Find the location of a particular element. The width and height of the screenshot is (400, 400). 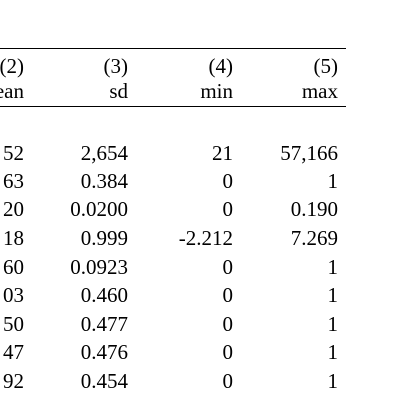

table-cell: 50 is located at coordinates (13, 324).